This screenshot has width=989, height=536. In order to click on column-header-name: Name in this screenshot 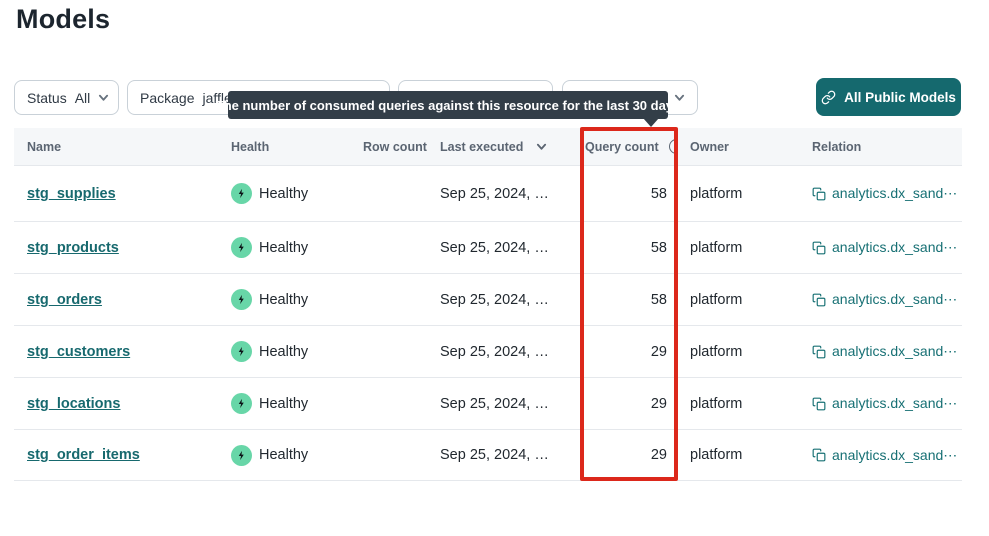, I will do `click(44, 146)`.